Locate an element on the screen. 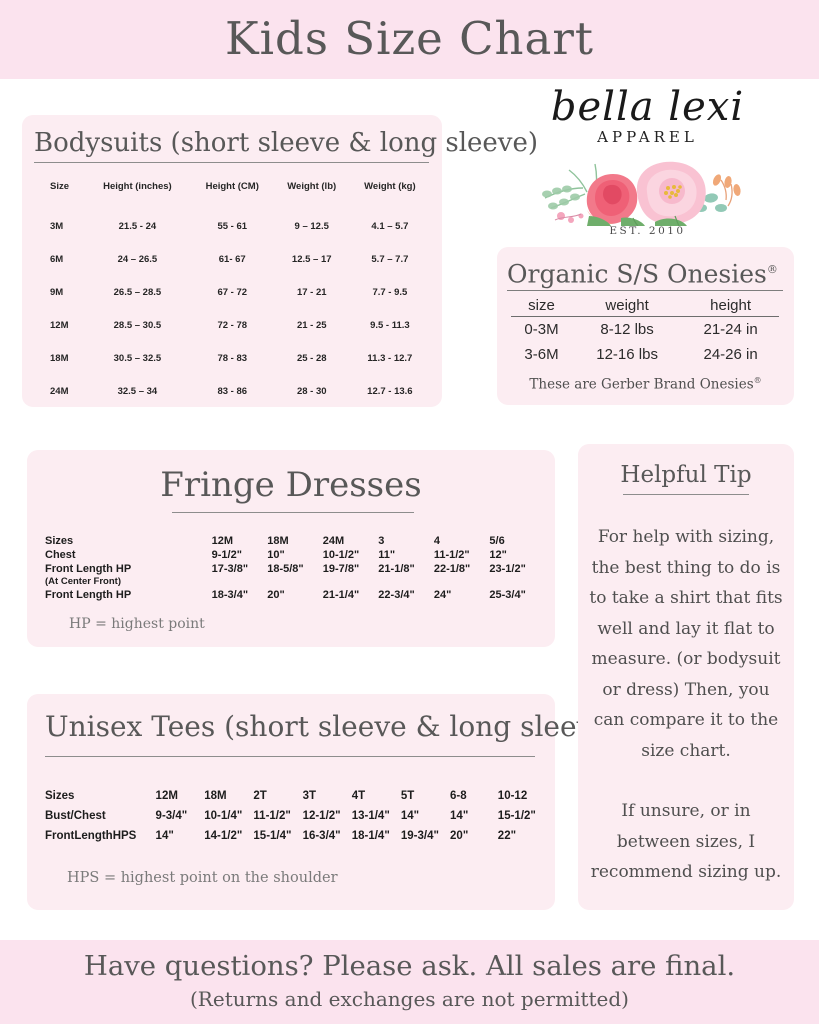 The height and width of the screenshot is (1024, 819). table-cell: 24 – 26.5 is located at coordinates (137, 259).